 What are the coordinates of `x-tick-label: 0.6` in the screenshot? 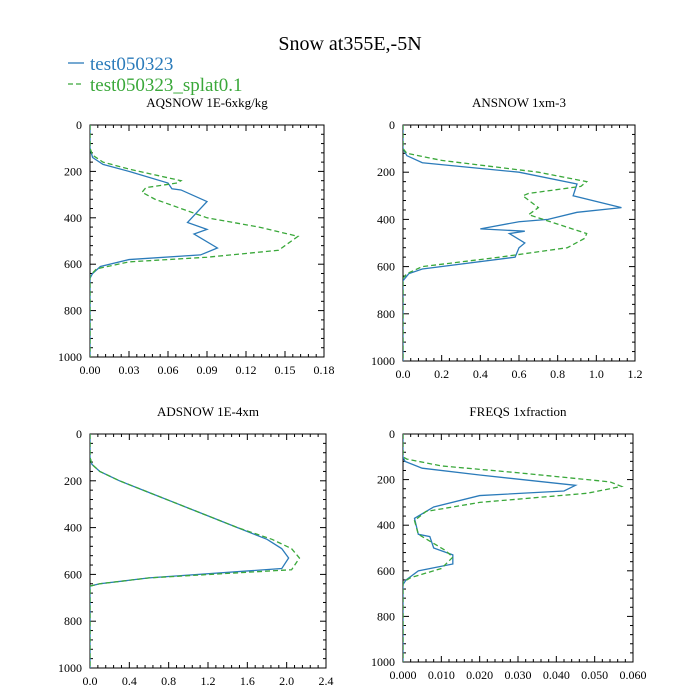 It's located at (519, 374).